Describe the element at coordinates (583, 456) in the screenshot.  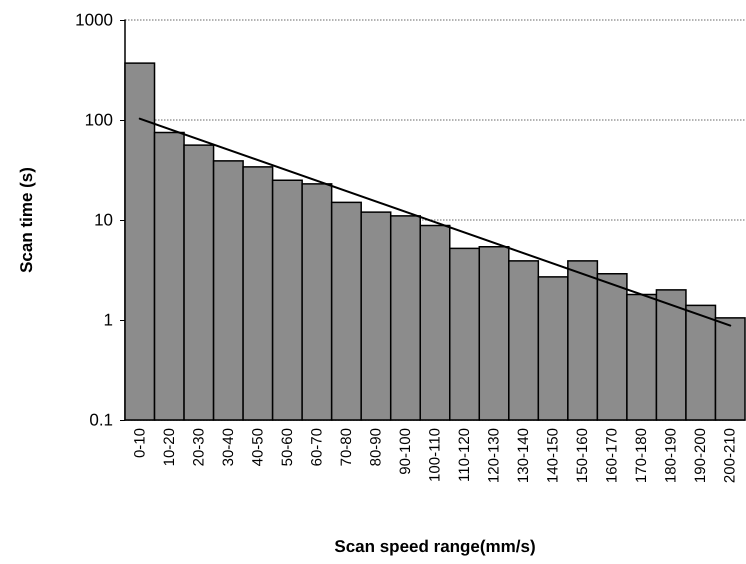
I see `x-tick-label: 150-160` at that location.